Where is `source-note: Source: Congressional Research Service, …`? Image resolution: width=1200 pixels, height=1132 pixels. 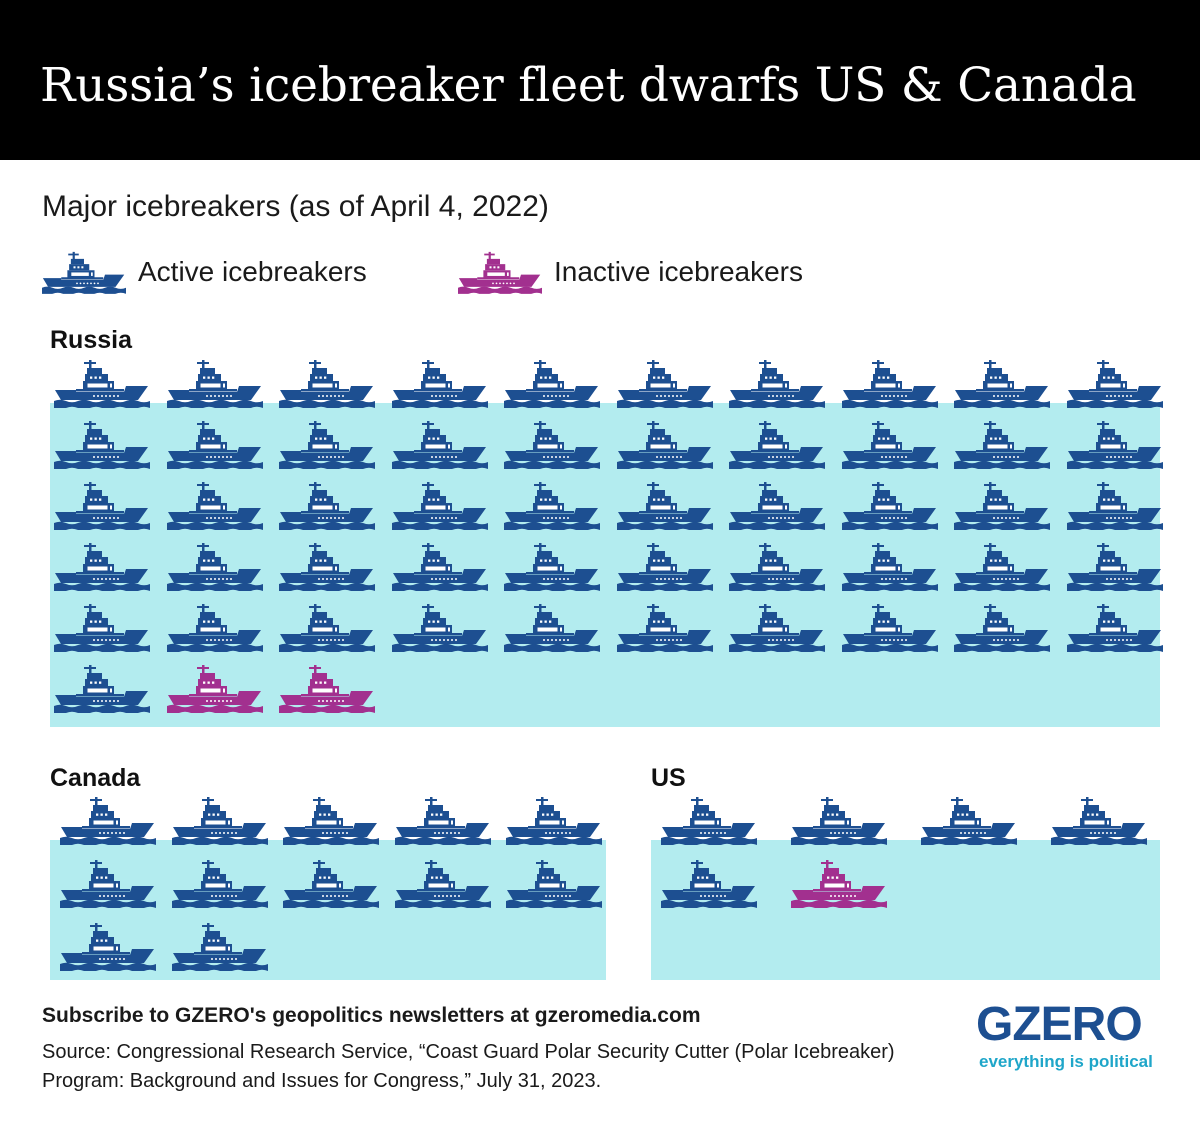 source-note: Source: Congressional Research Service, … is located at coordinates (468, 1066).